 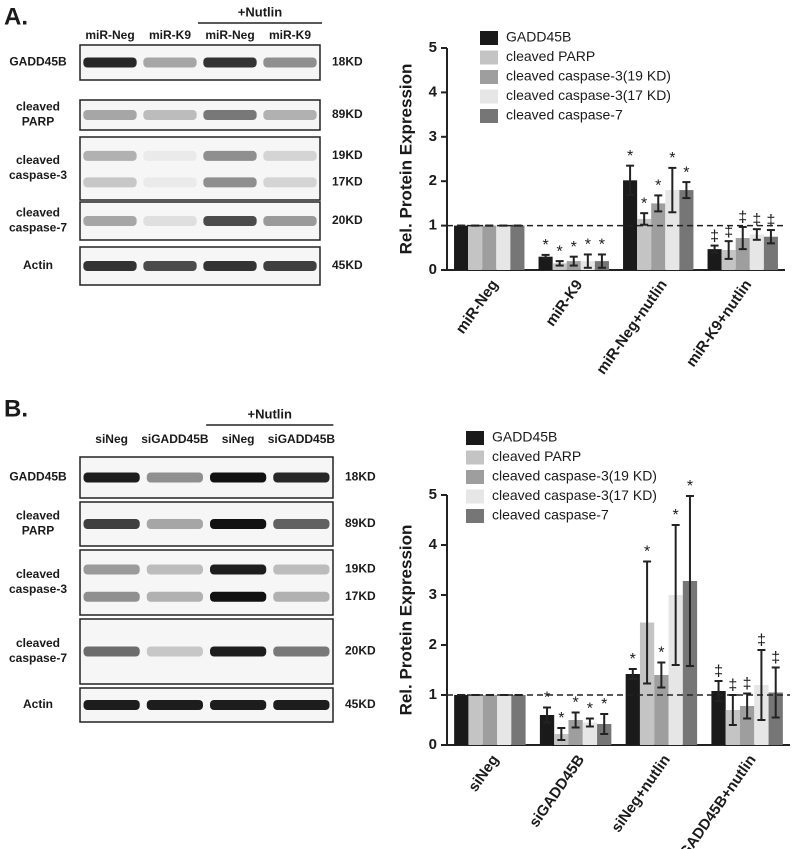 What do you see at coordinates (588, 95) in the screenshot?
I see `legend-label: cleaved caspase-3(17 KD)` at bounding box center [588, 95].